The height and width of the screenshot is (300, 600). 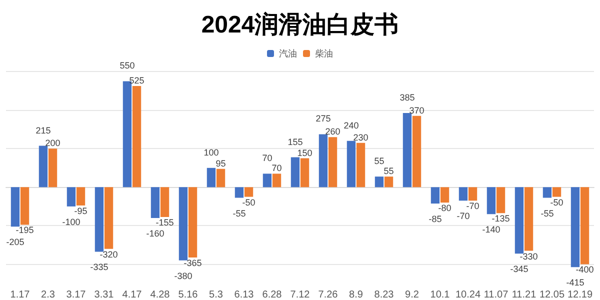 What do you see at coordinates (491, 229) in the screenshot?
I see `data-label: -140` at bounding box center [491, 229].